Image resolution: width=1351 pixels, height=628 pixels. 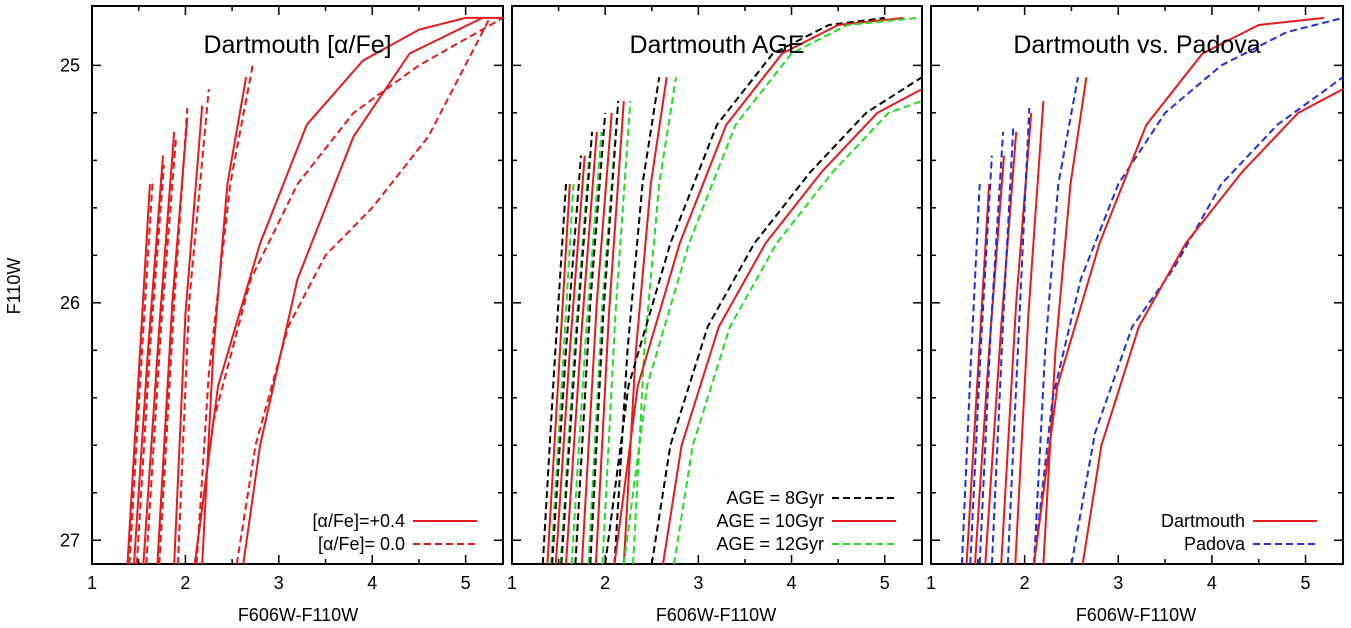 What do you see at coordinates (359, 521) in the screenshot?
I see `legend-label: [α/Fe]=+0.4` at bounding box center [359, 521].